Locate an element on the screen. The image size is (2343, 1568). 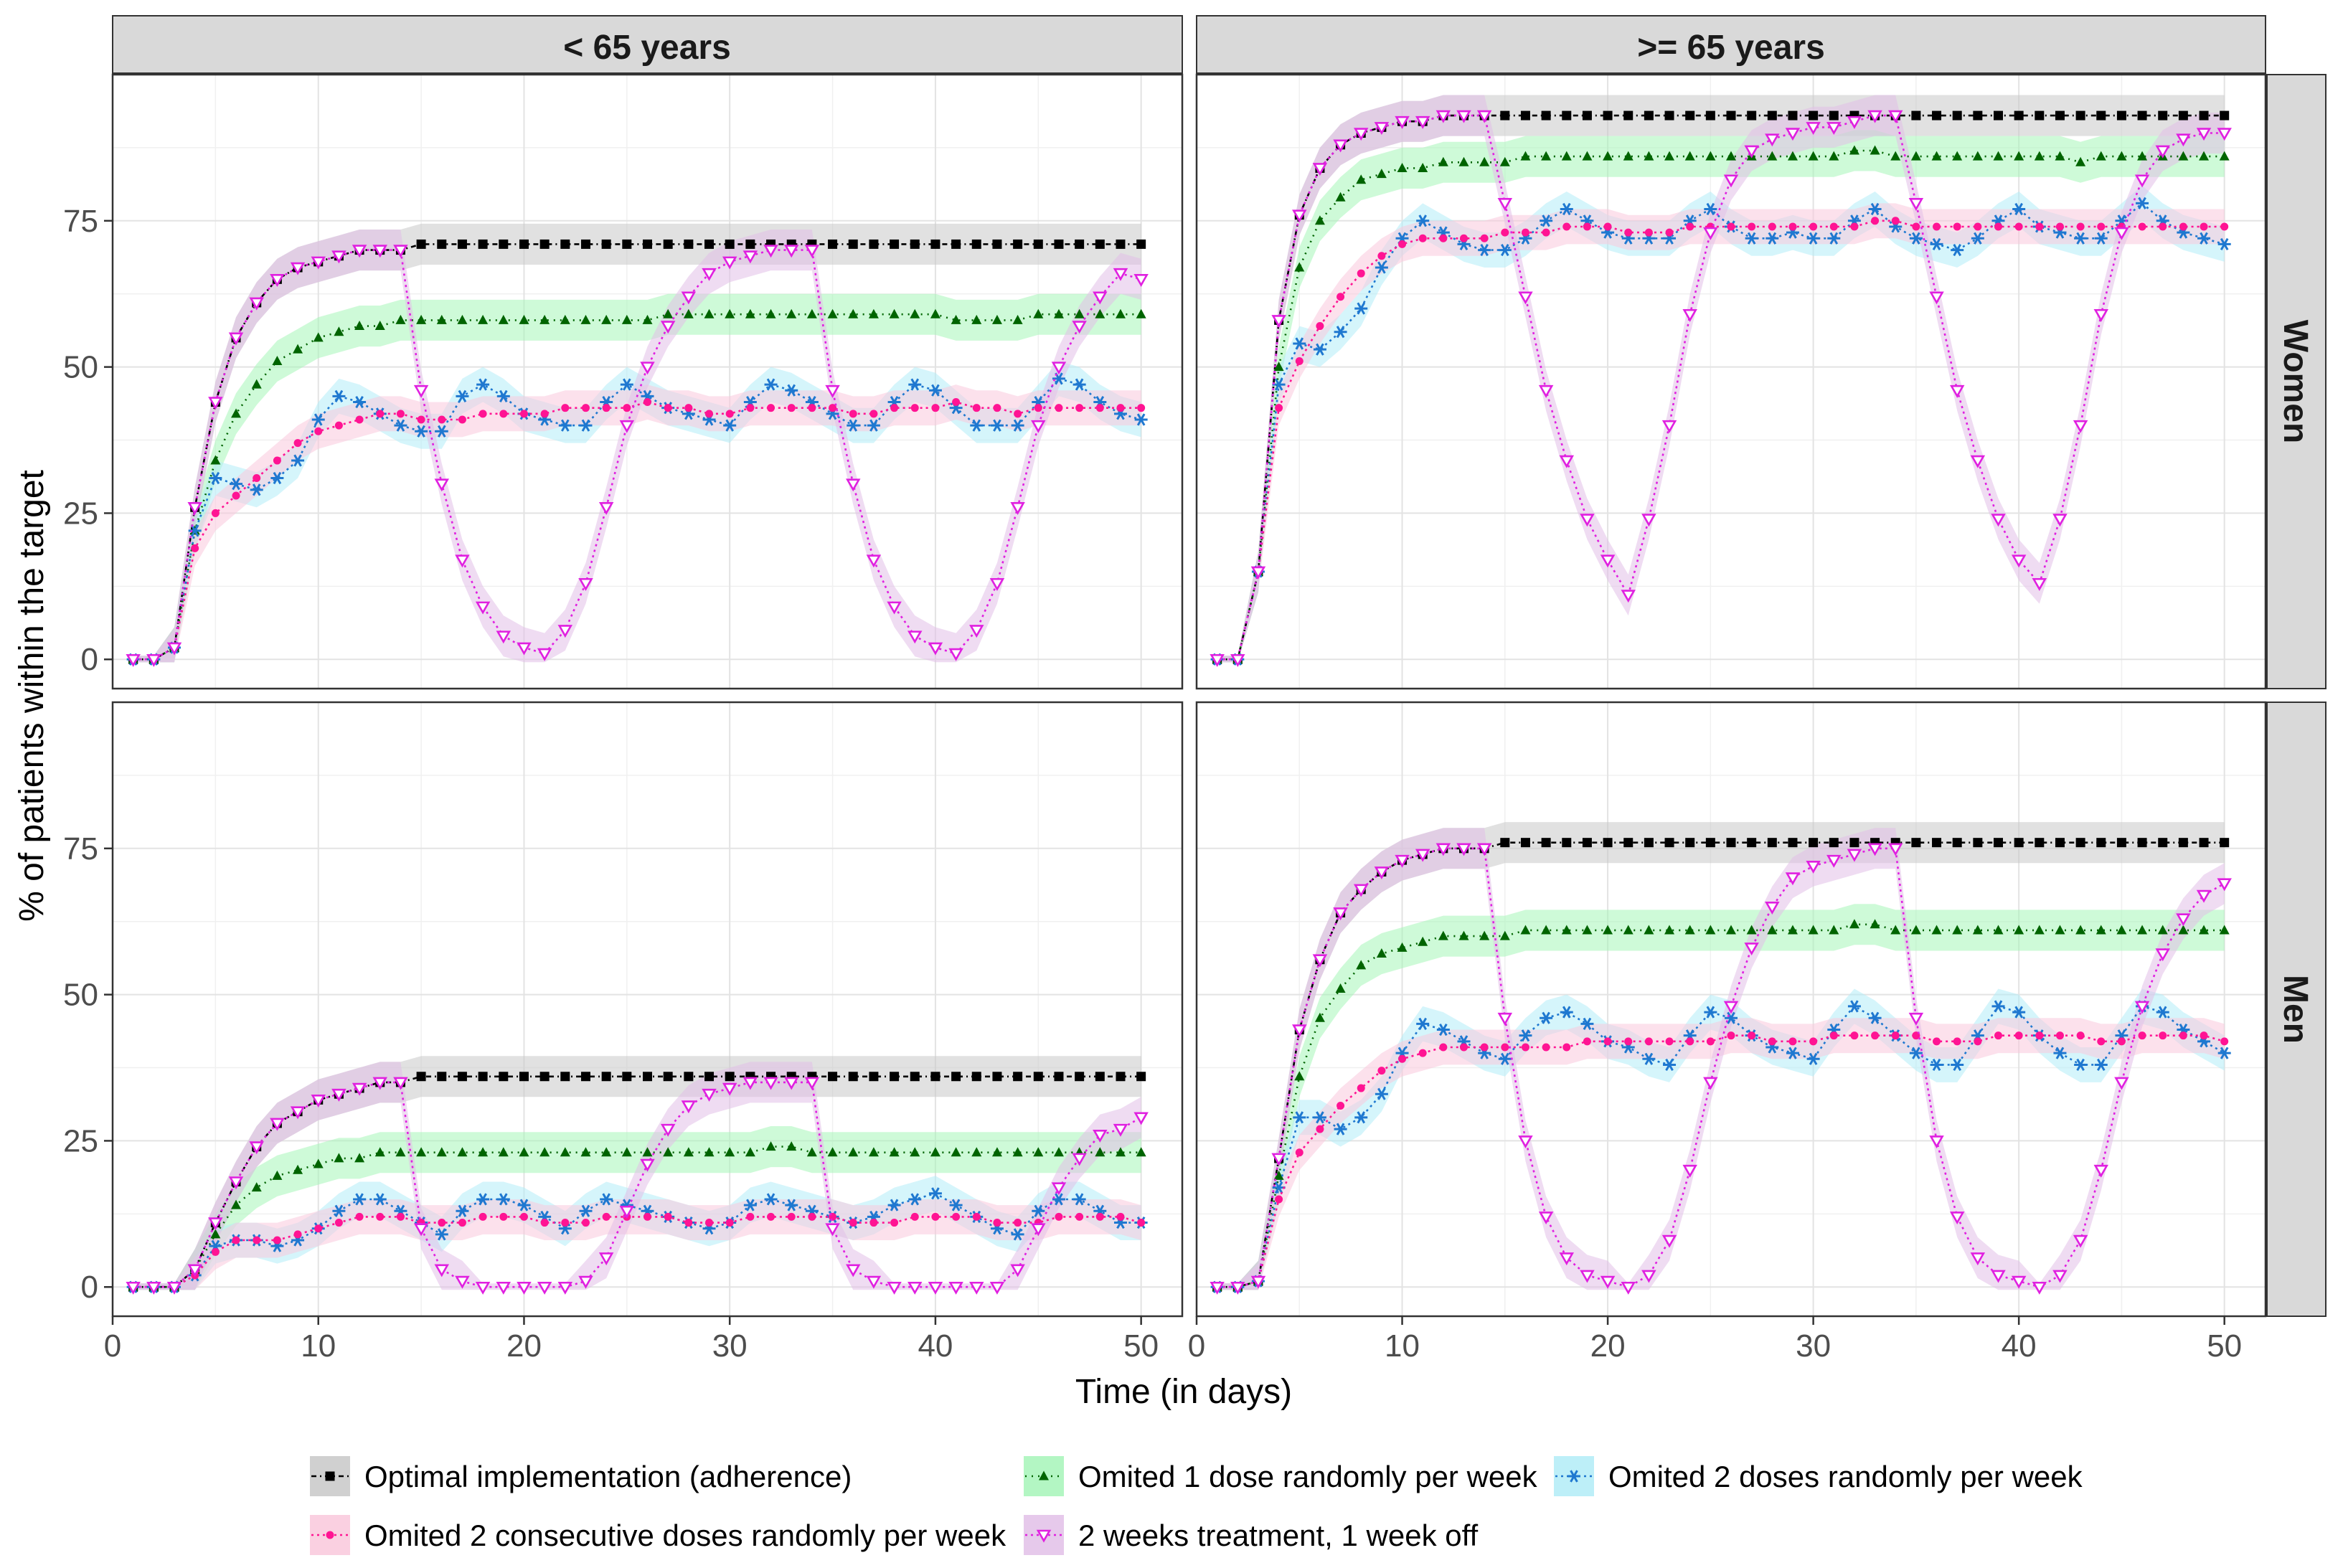
col-strip-under-65: < 65 years is located at coordinates (647, 45).